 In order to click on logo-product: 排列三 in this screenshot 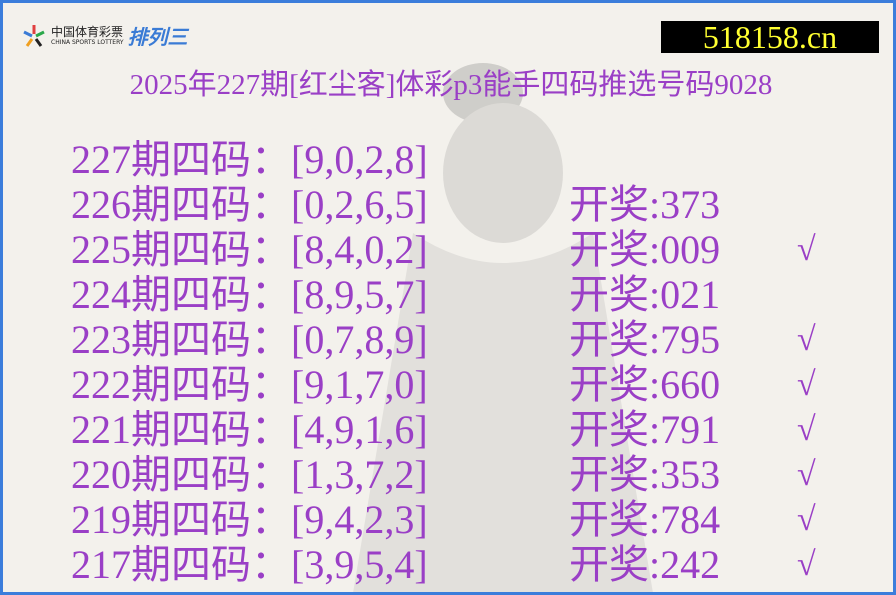, I will do `click(157, 37)`.